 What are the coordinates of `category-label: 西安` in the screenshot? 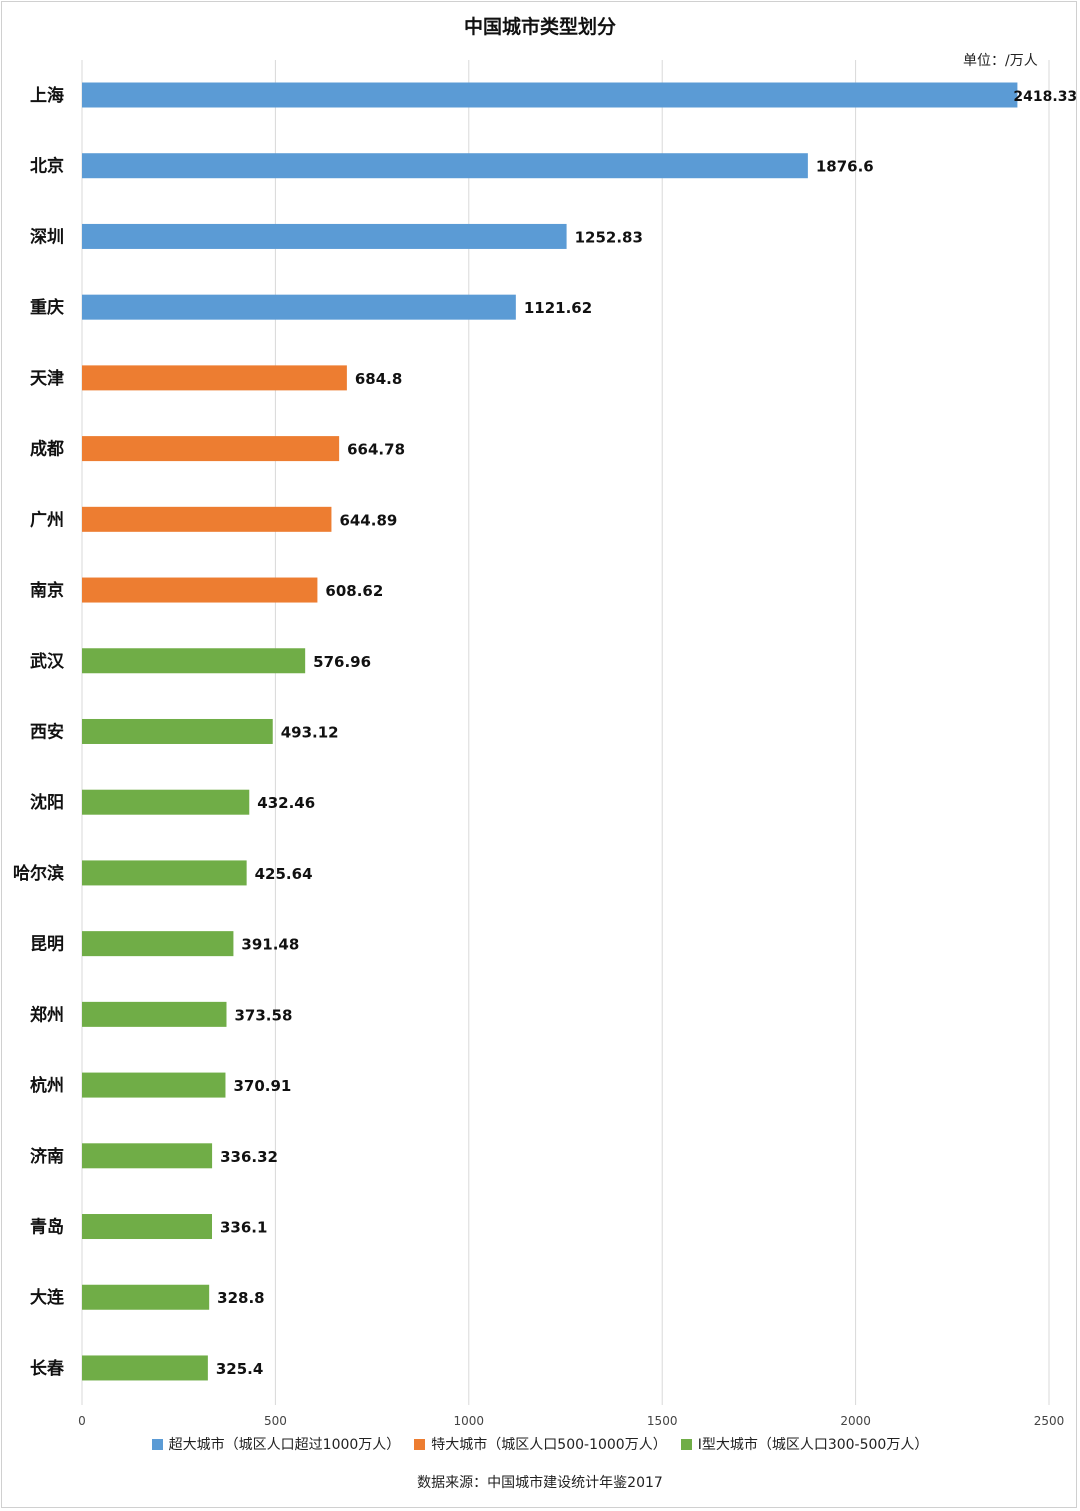 It's located at (47, 731).